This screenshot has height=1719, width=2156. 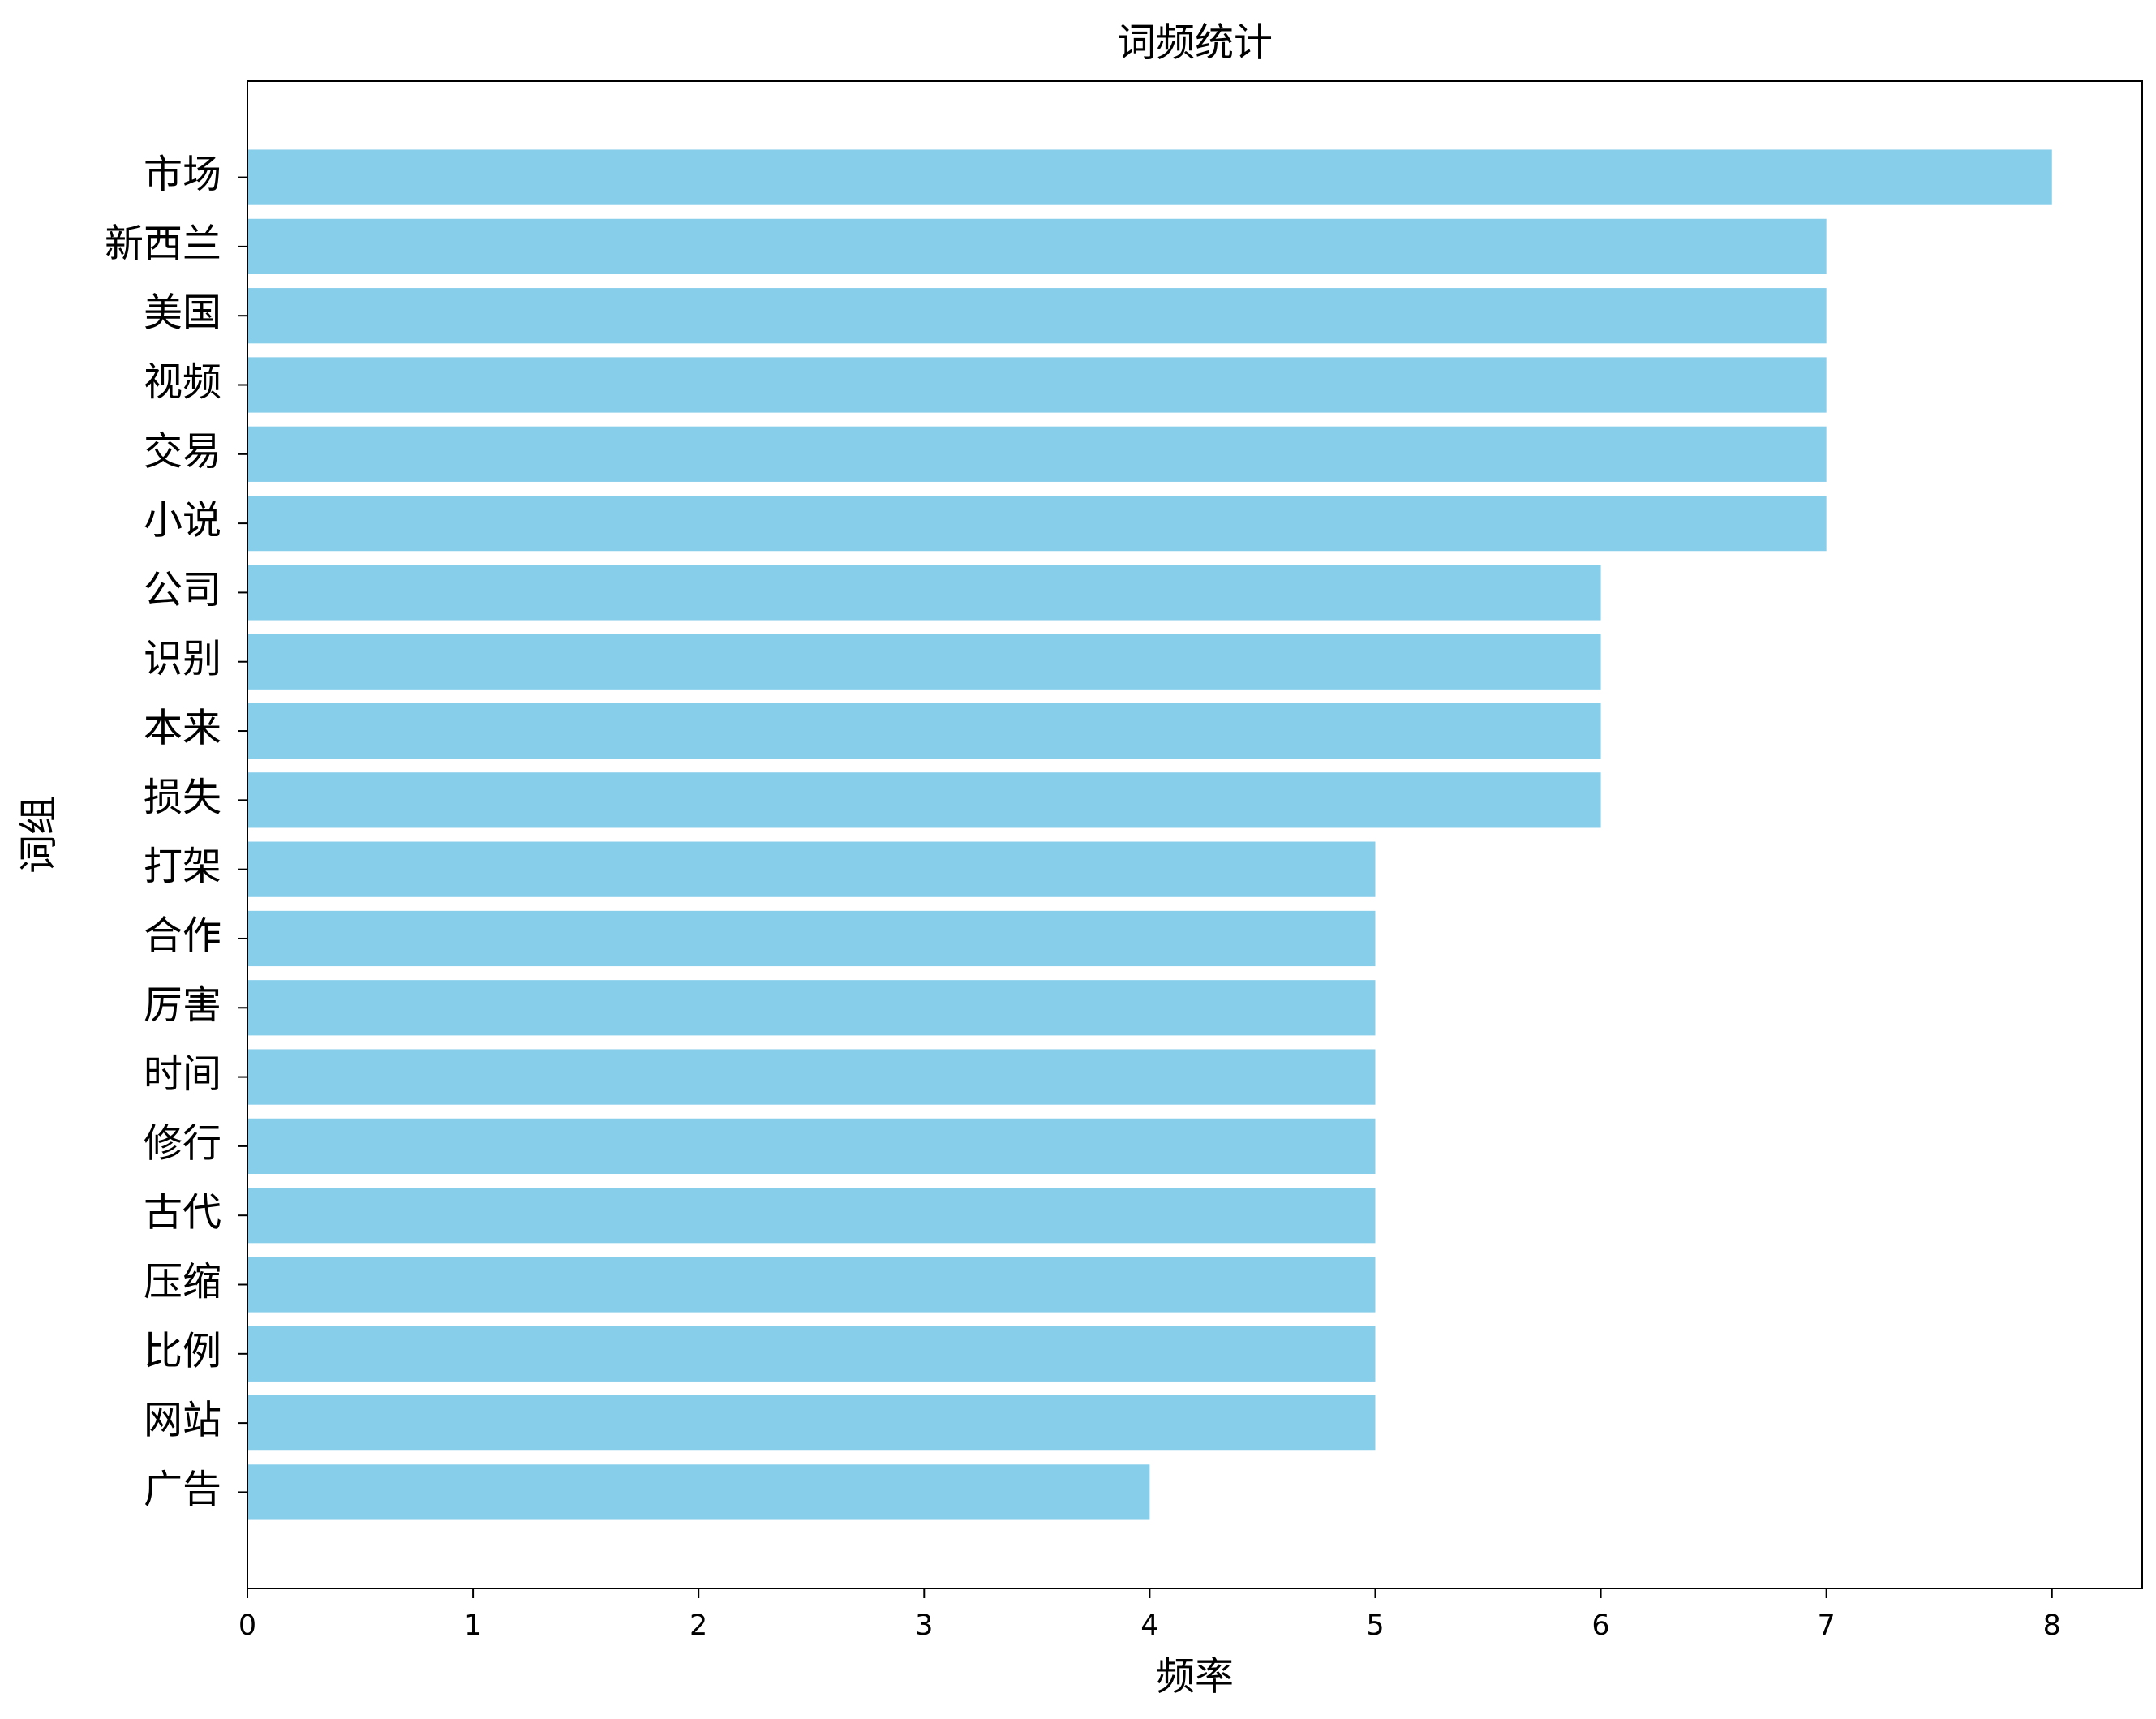 I want to click on y-tick-label: 修行, so click(x=182, y=1143).